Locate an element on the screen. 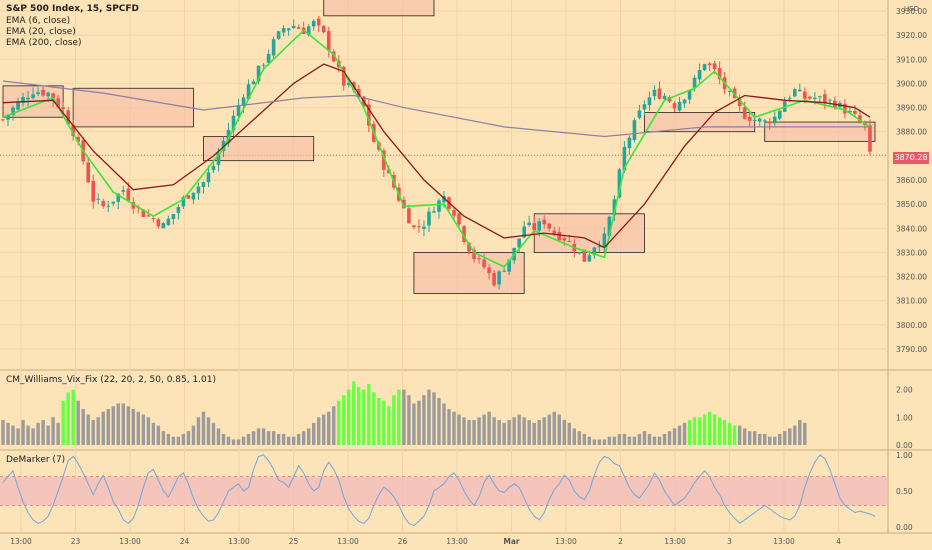 This screenshot has height=550, width=932. x-tick-label: 2 is located at coordinates (620, 541).